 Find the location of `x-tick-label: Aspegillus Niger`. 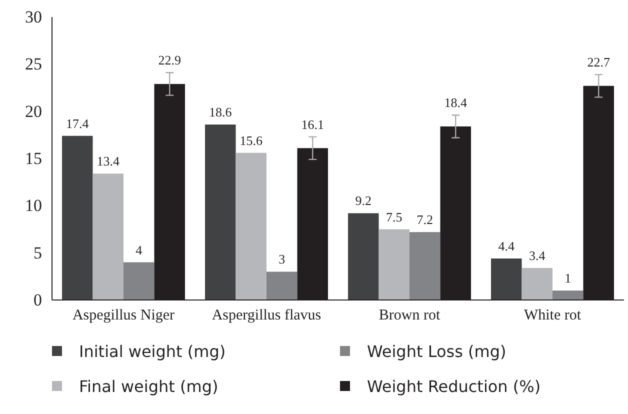

x-tick-label: Aspegillus Niger is located at coordinates (123, 316).